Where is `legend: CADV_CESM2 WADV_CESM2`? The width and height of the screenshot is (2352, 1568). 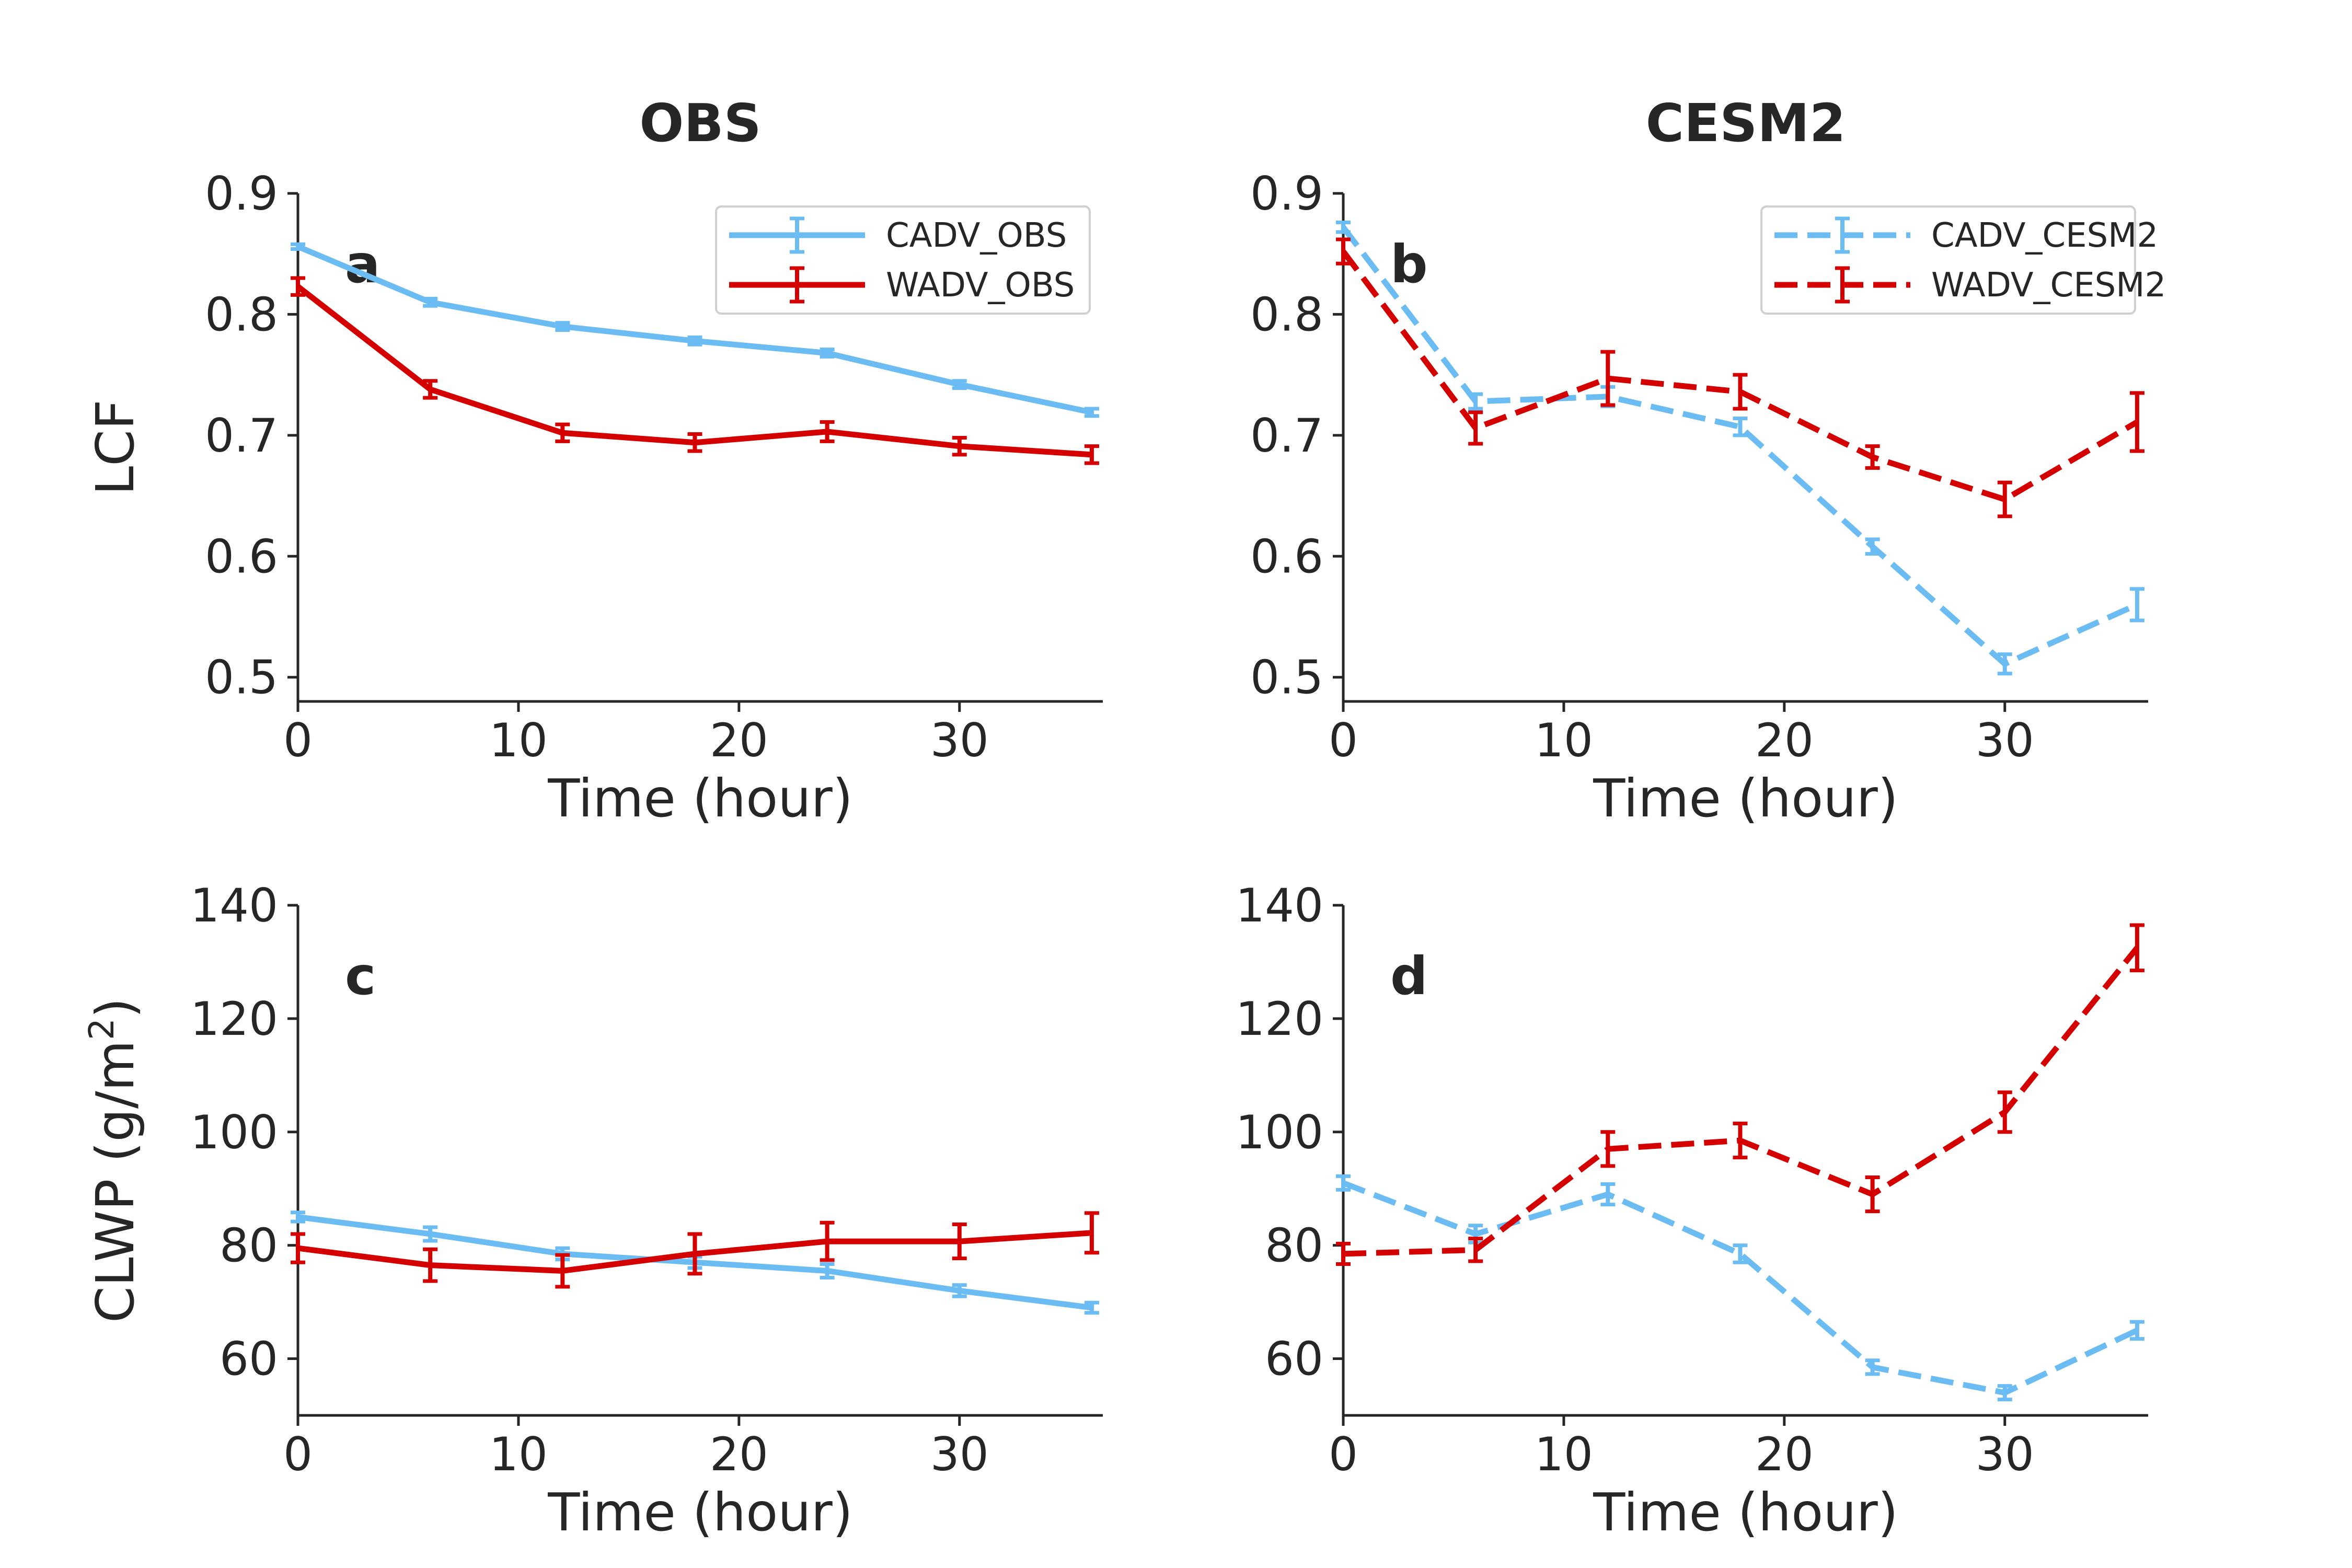 legend: CADV_CESM2 WADV_CESM2 is located at coordinates (1963, 260).